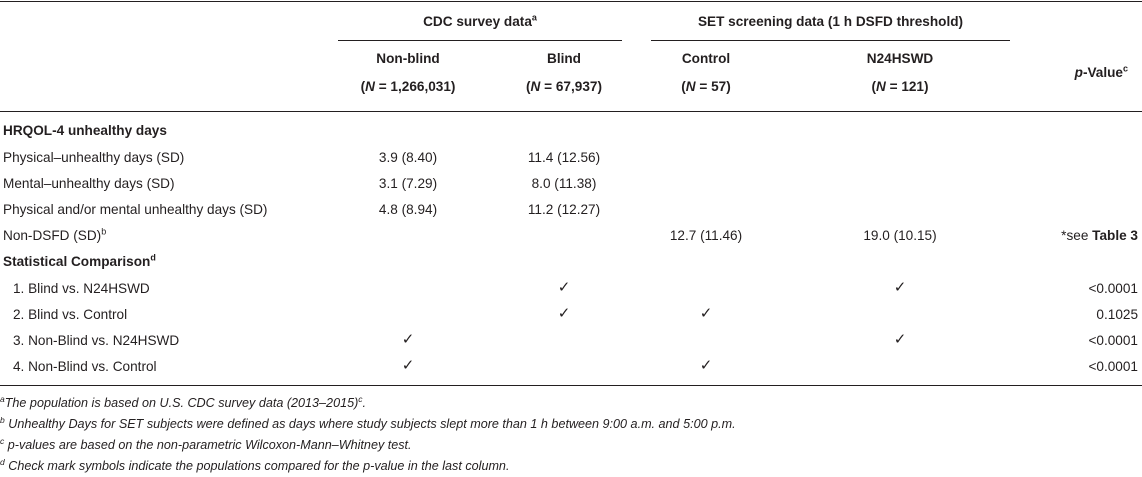 The width and height of the screenshot is (1142, 477). What do you see at coordinates (89, 183) in the screenshot?
I see `row-label: Mental–unhealthy days (SD)` at bounding box center [89, 183].